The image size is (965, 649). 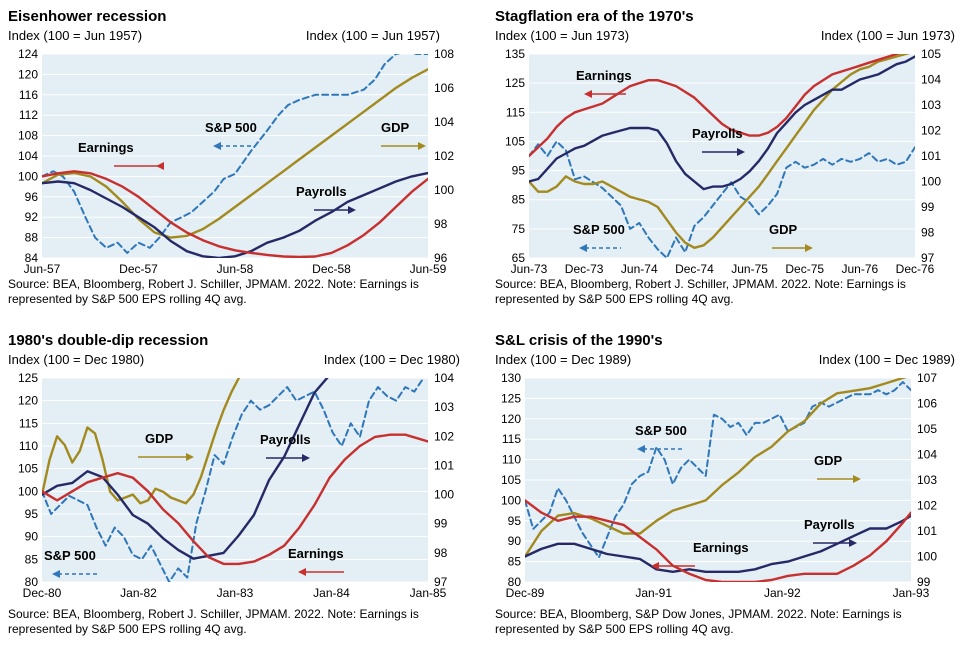 I want to click on y-left-tick-label: 124, so click(x=28, y=54).